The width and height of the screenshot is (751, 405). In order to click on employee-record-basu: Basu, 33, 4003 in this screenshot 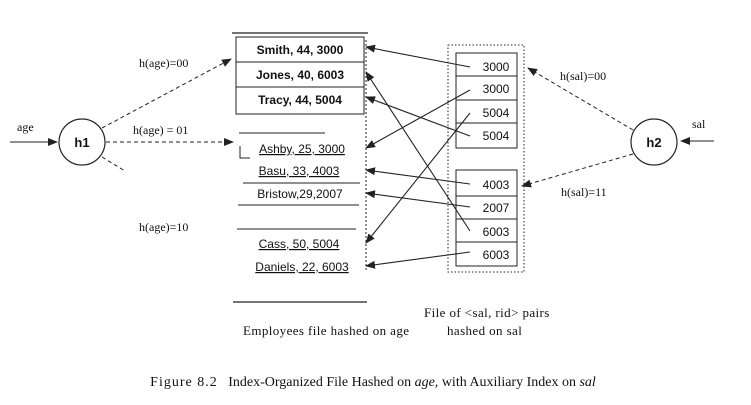, I will do `click(299, 171)`.